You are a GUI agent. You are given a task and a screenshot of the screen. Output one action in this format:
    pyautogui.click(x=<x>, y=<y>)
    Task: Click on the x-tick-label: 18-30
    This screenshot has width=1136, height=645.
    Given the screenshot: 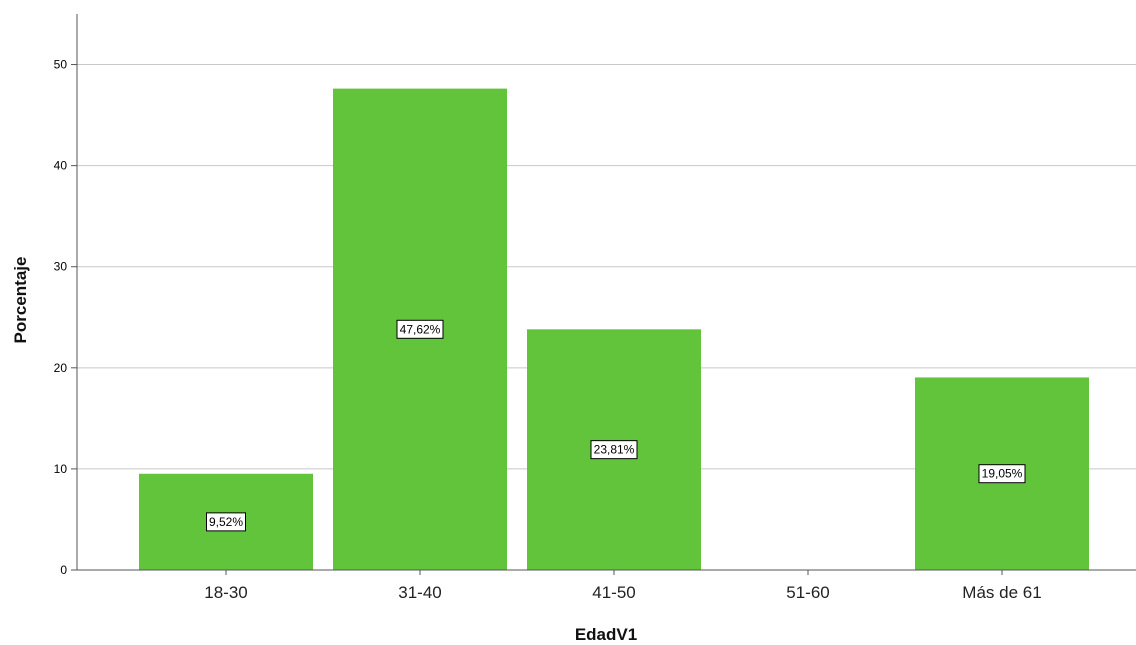 What is the action you would take?
    pyautogui.click(x=225, y=592)
    